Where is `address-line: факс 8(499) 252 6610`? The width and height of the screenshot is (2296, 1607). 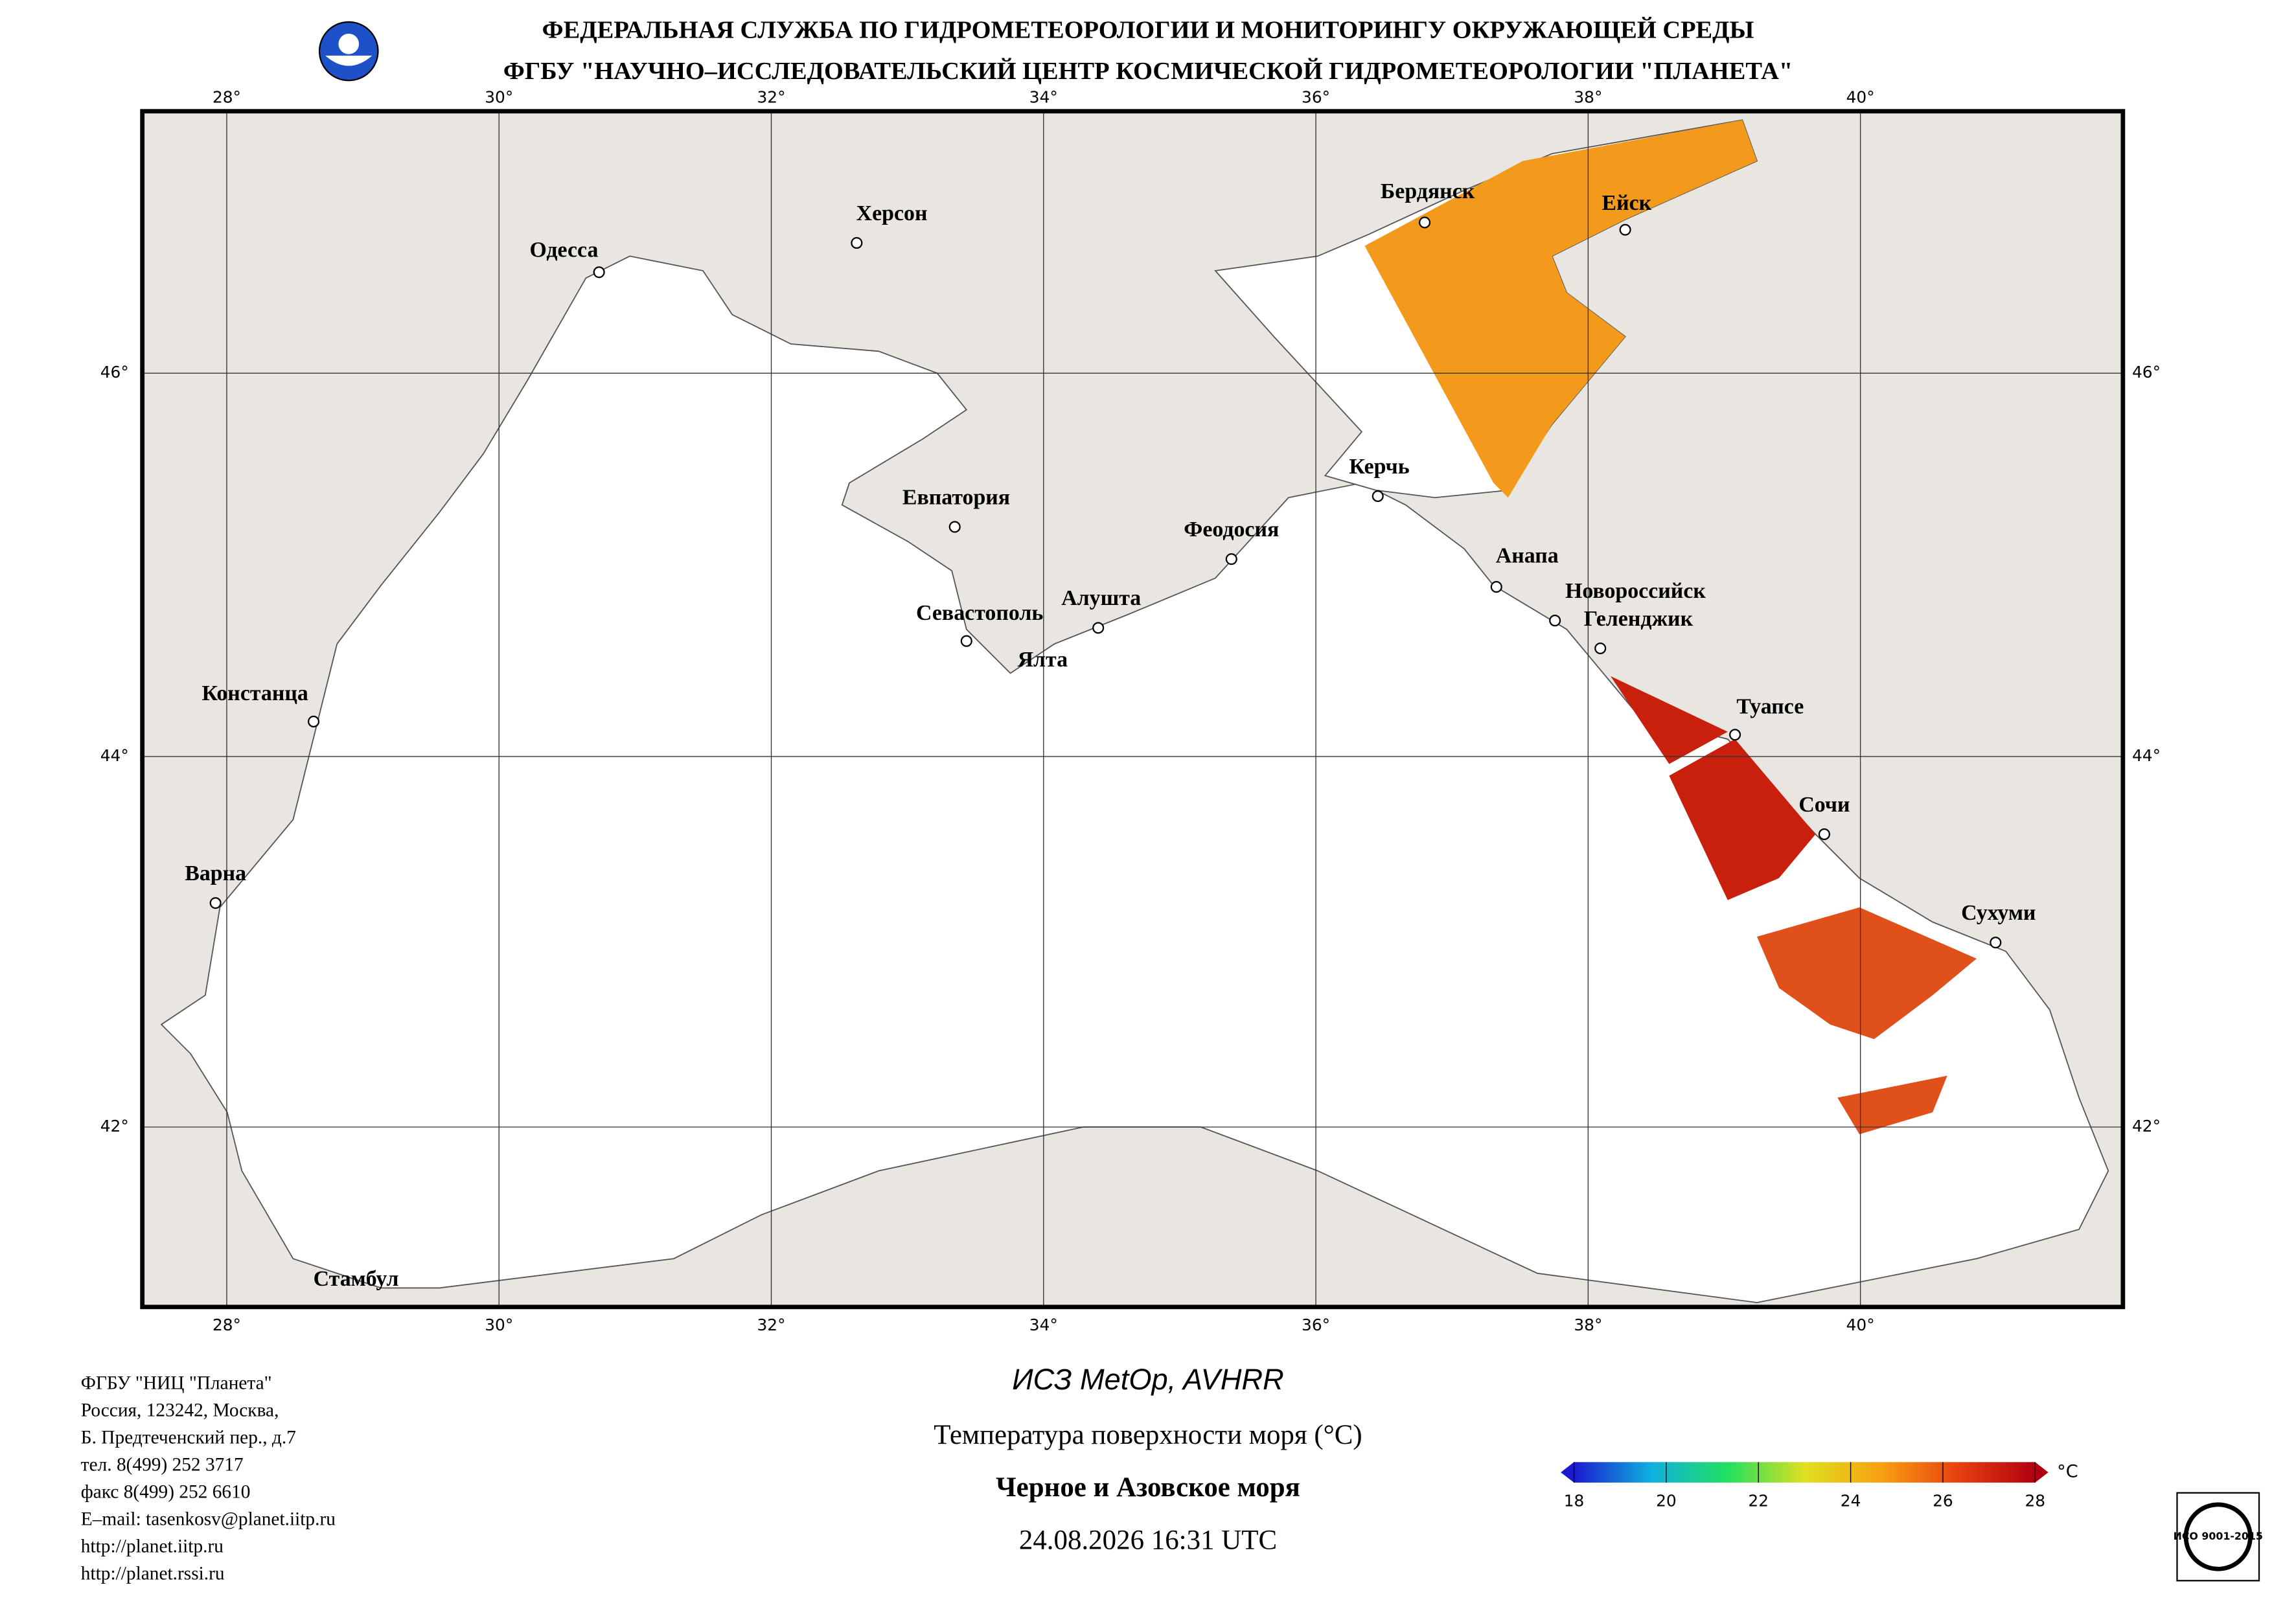 address-line: факс 8(499) 252 6610 is located at coordinates (166, 1492).